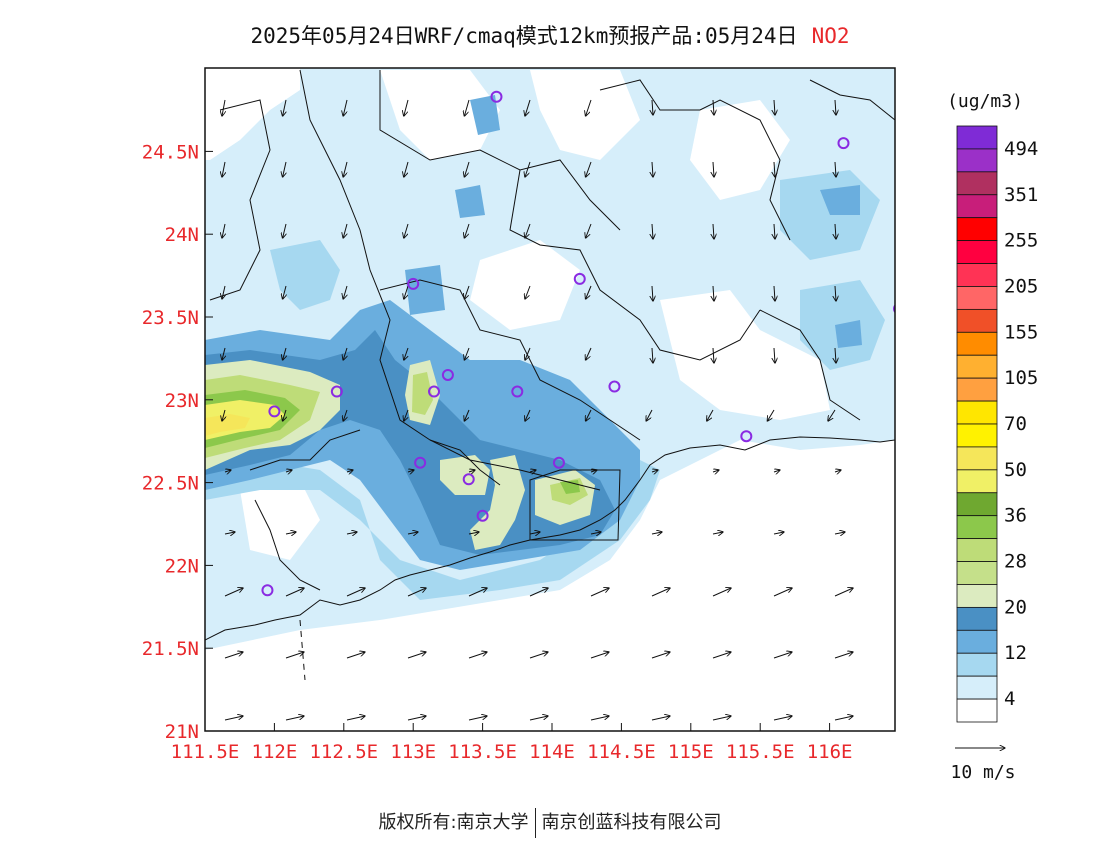 This screenshot has height=850, width=1100. What do you see at coordinates (550, 823) in the screenshot?
I see `copyright-footer: 版权所有:南京大学 南京创蓝科技有限公司` at bounding box center [550, 823].